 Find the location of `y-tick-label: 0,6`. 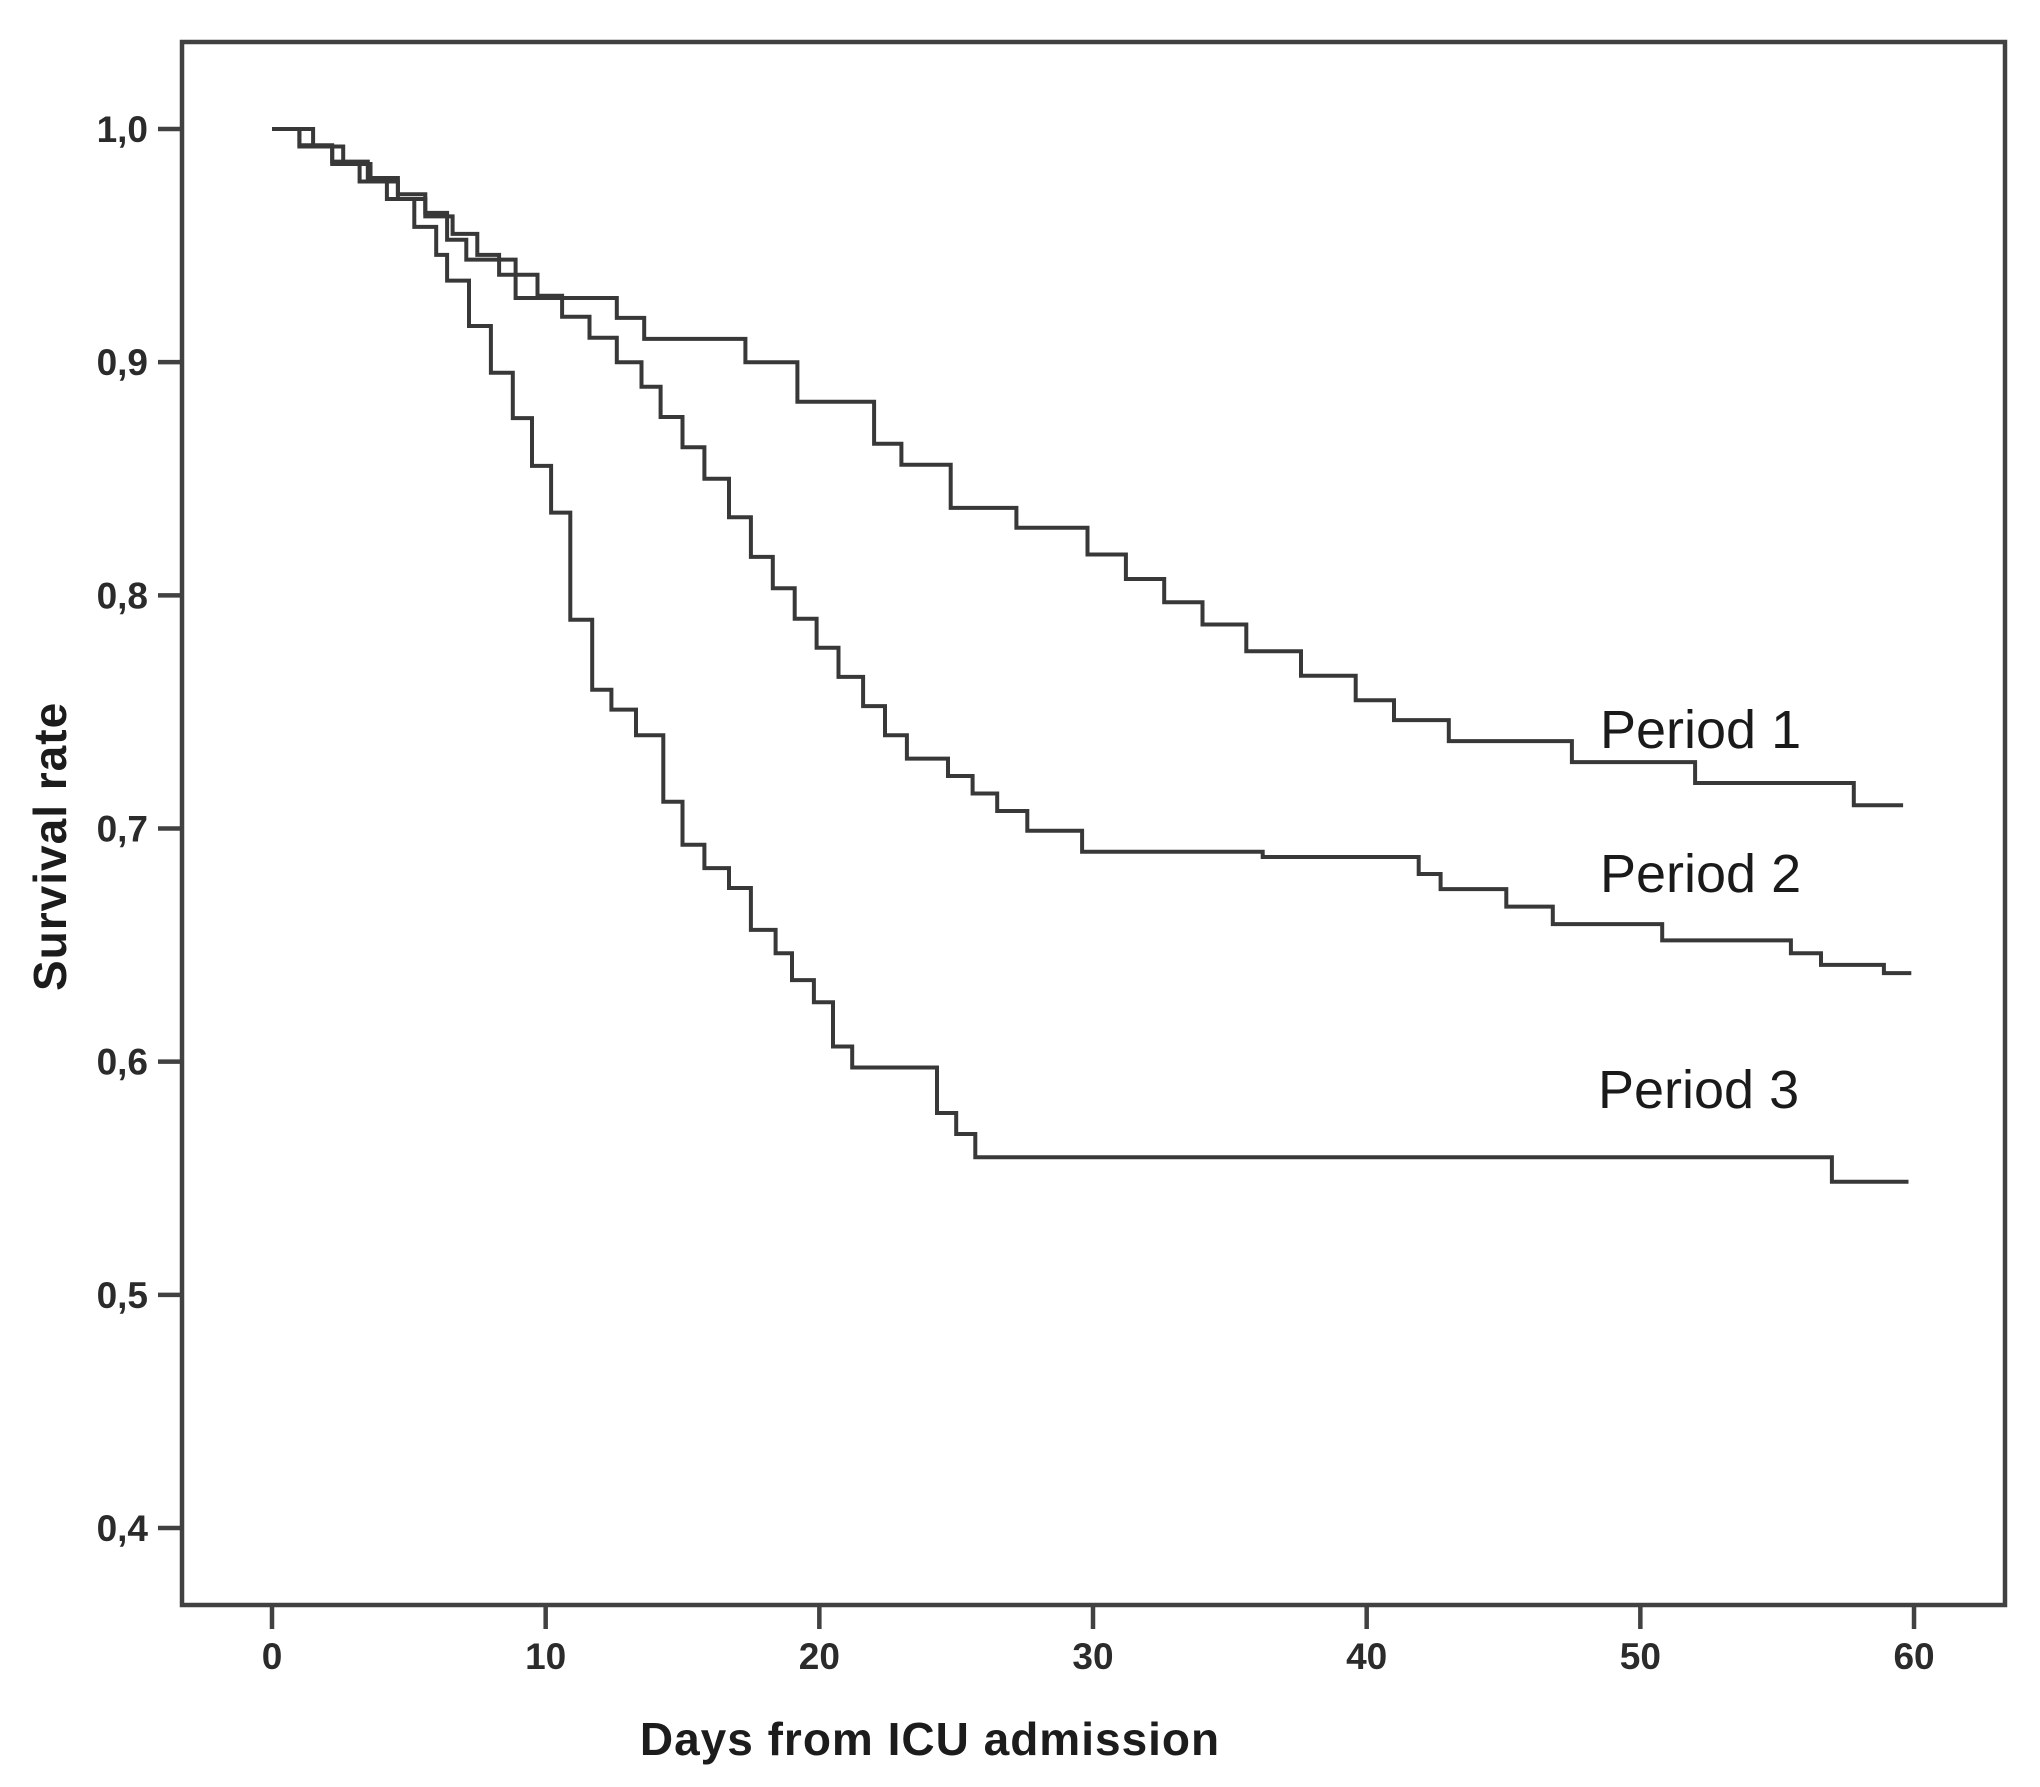

y-tick-label: 0,6 is located at coordinates (122, 1062).